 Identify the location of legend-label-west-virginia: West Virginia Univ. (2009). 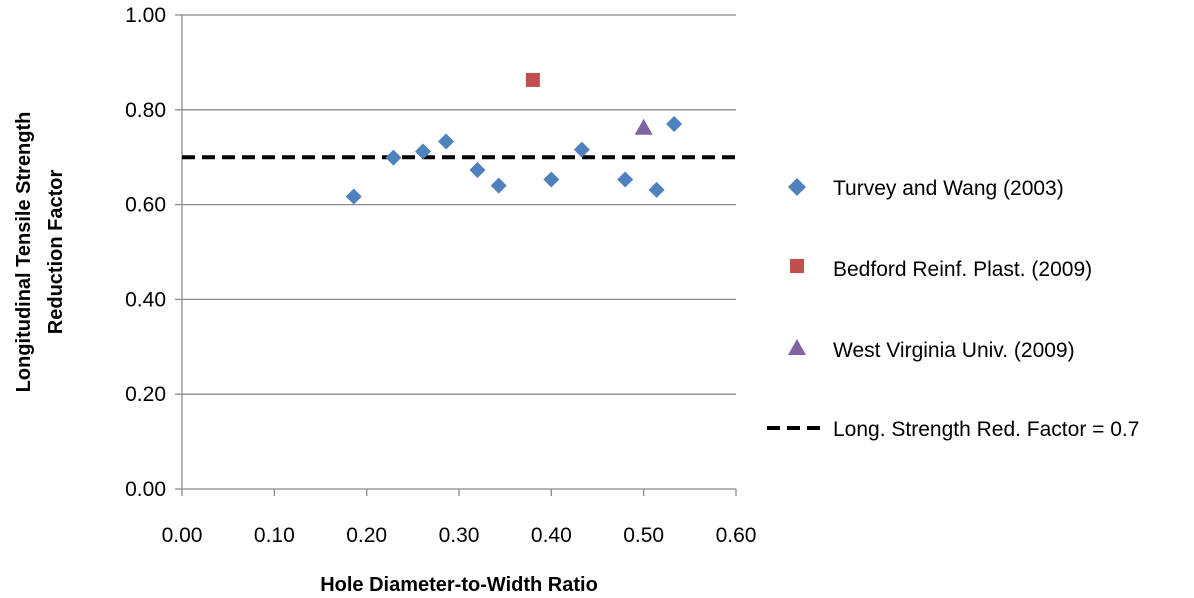
(954, 350).